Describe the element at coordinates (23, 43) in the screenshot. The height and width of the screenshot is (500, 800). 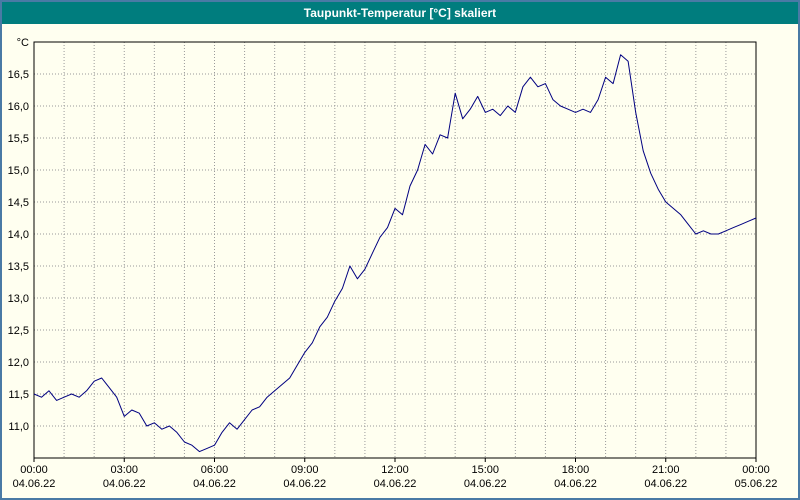
I see `y-axis-unit-label: °C` at that location.